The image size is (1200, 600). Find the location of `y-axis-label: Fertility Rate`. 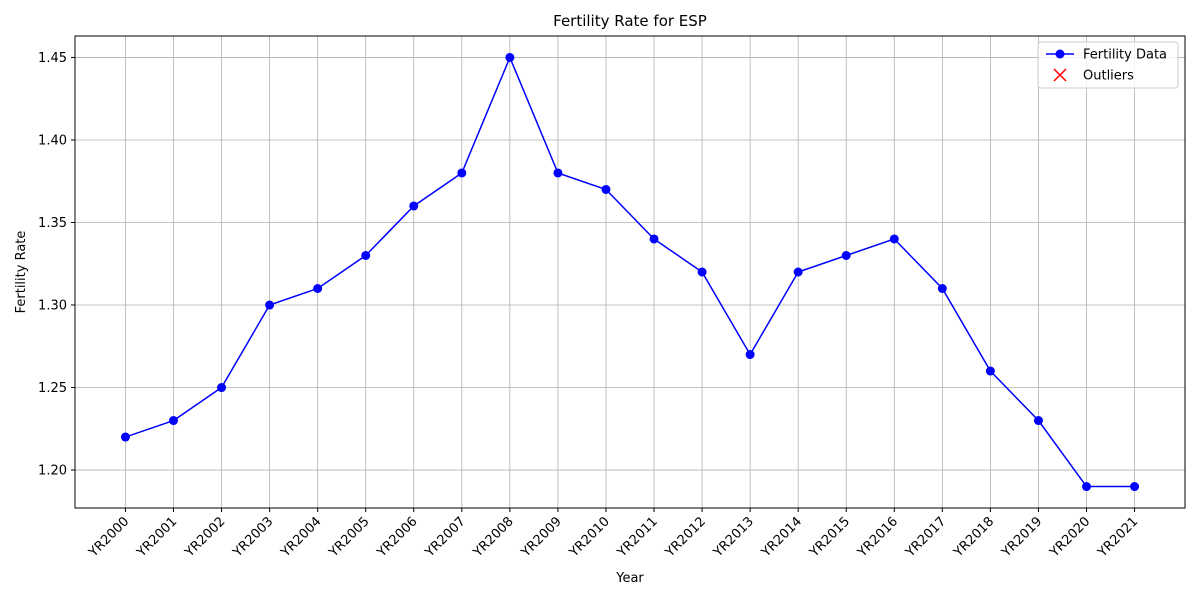

y-axis-label: Fertility Rate is located at coordinates (21, 272).